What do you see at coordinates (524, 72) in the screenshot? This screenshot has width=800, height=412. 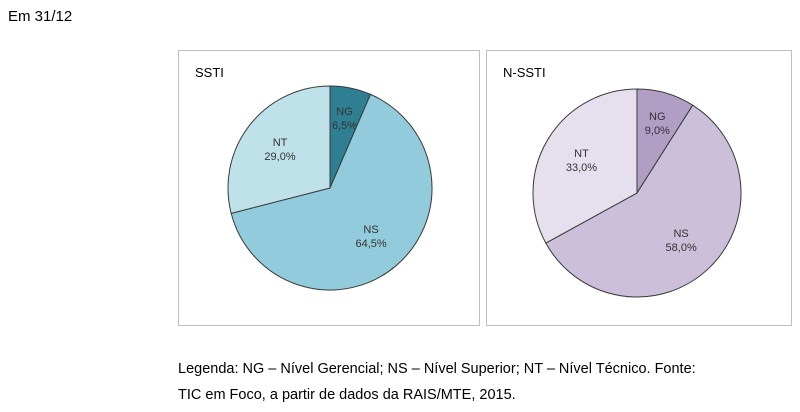 I see `chart-title-n-ssti: N-SSTI` at bounding box center [524, 72].